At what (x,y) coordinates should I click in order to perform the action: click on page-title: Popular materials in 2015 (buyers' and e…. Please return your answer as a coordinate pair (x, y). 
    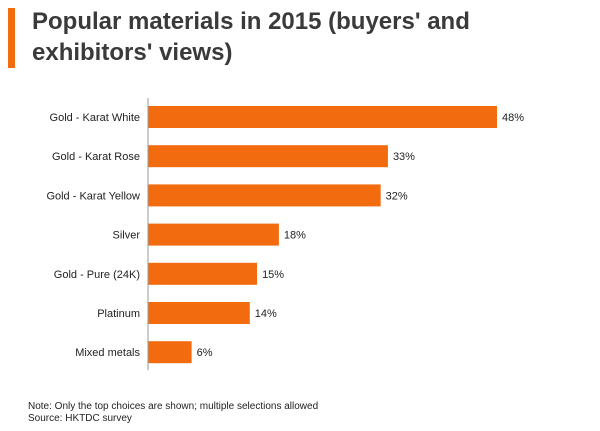
    Looking at the image, I should click on (251, 37).